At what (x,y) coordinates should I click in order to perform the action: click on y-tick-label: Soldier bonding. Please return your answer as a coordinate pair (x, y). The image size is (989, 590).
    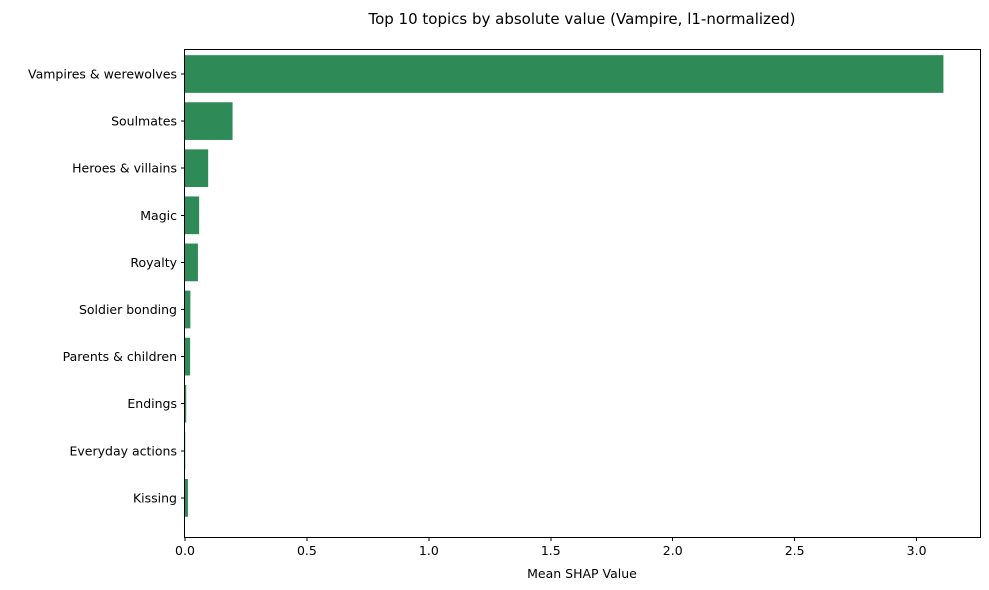
    Looking at the image, I should click on (128, 309).